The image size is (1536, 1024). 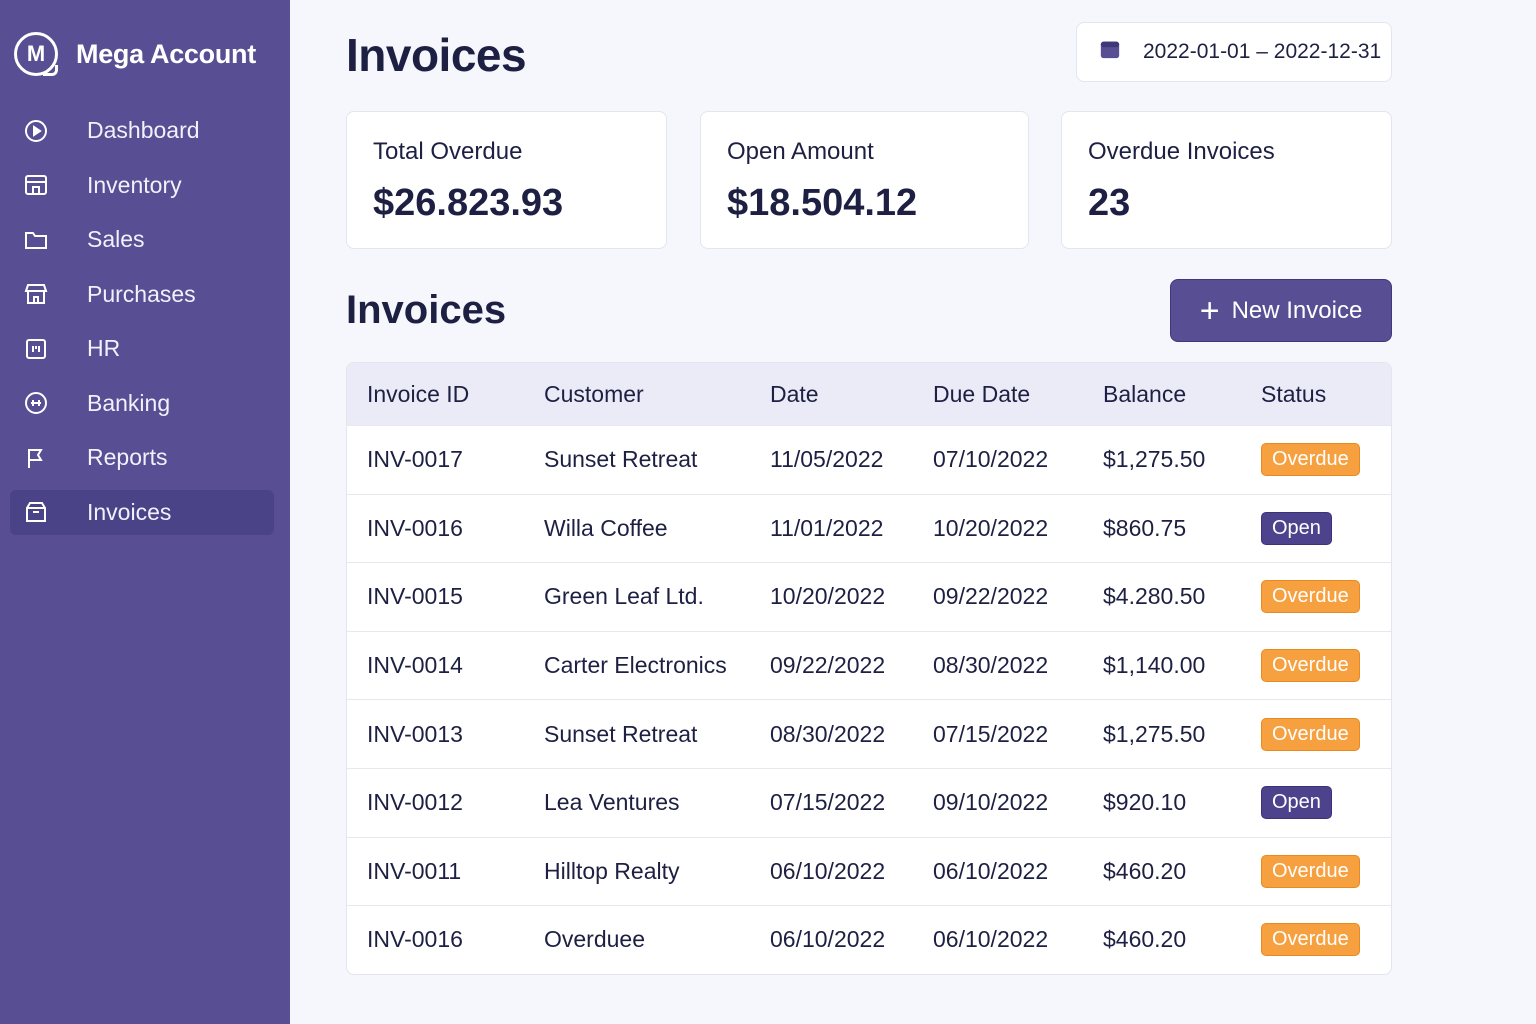 I want to click on section-title: Invoices, so click(x=426, y=310).